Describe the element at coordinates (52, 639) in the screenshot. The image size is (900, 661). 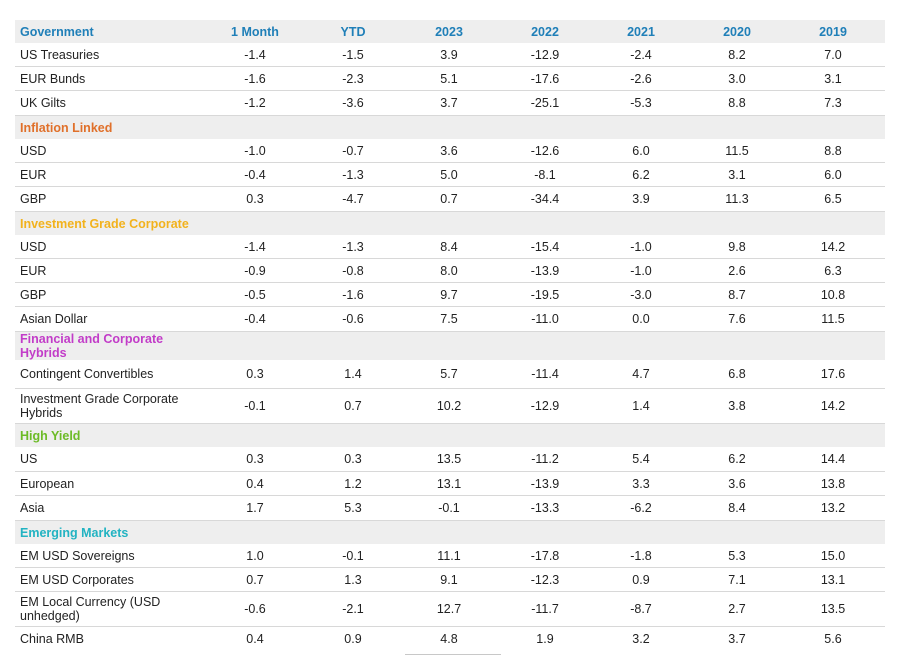
I see `row-label: China RMB` at that location.